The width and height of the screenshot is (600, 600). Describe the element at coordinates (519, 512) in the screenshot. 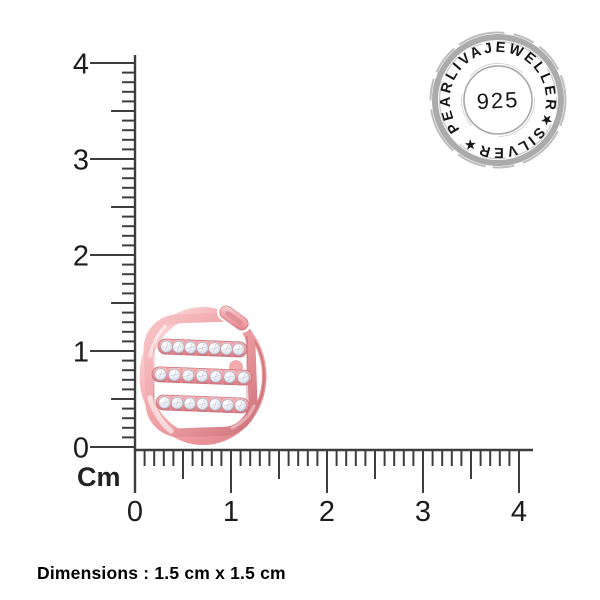

I see `h-ruler-label: 4` at that location.